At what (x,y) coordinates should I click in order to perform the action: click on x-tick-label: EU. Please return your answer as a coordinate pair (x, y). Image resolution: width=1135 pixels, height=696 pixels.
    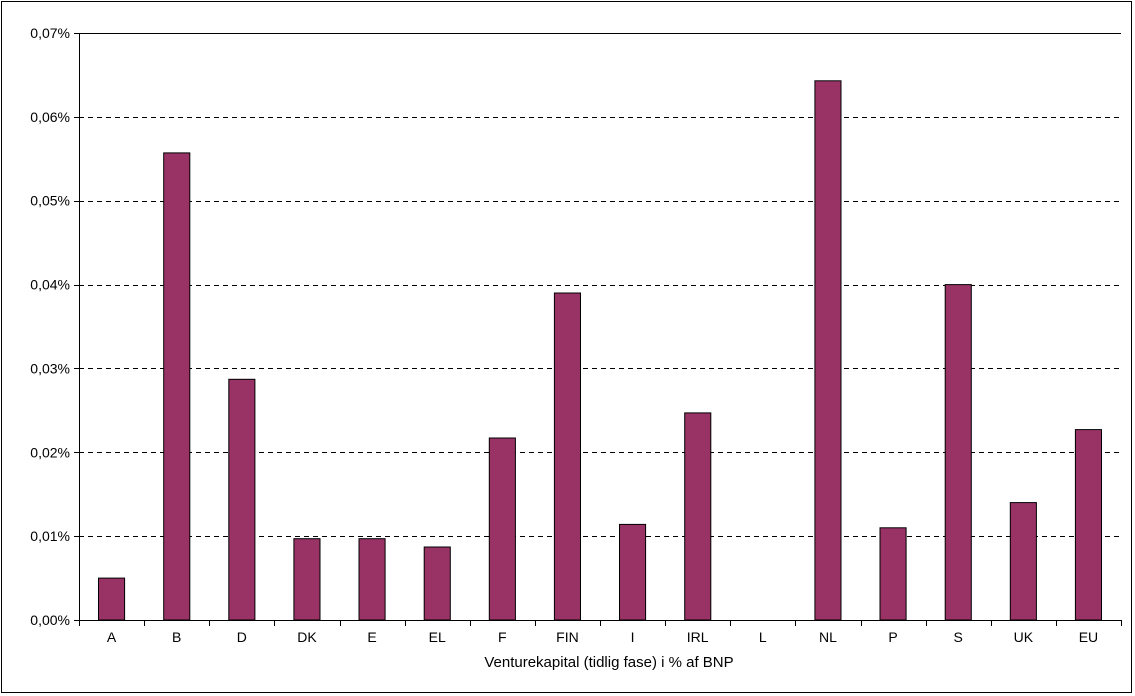
    Looking at the image, I should click on (1088, 637).